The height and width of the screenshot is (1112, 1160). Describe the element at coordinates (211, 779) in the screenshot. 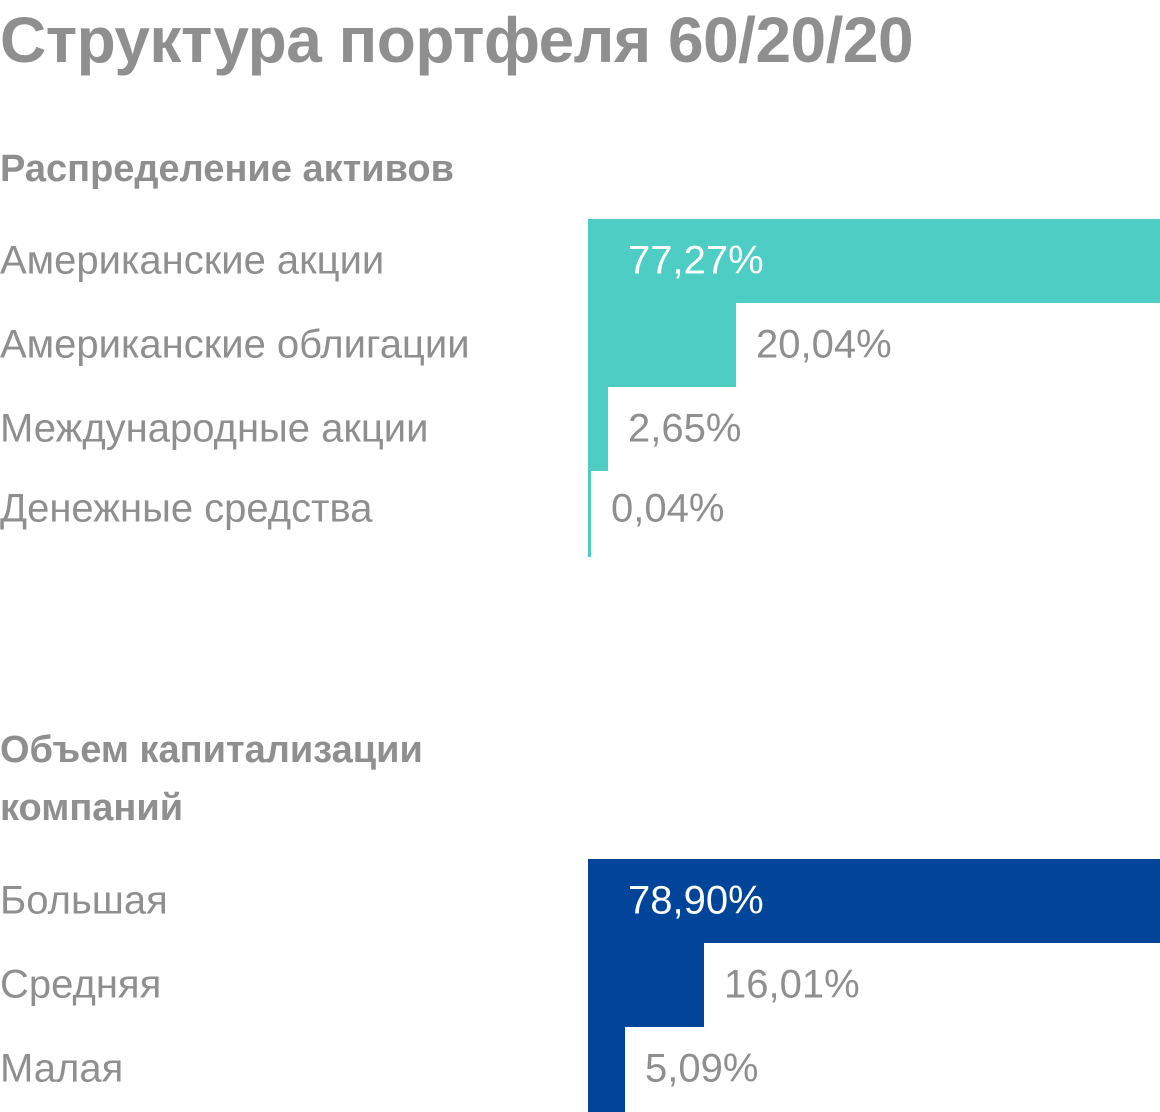

I see `market-cap-heading: Объем капитализации компаний` at that location.